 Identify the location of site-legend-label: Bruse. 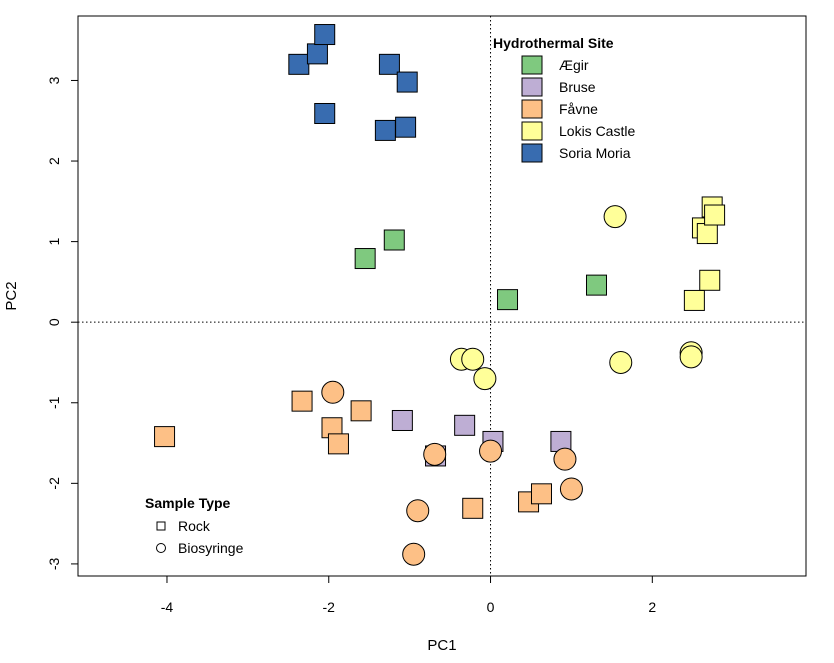
(577, 87).